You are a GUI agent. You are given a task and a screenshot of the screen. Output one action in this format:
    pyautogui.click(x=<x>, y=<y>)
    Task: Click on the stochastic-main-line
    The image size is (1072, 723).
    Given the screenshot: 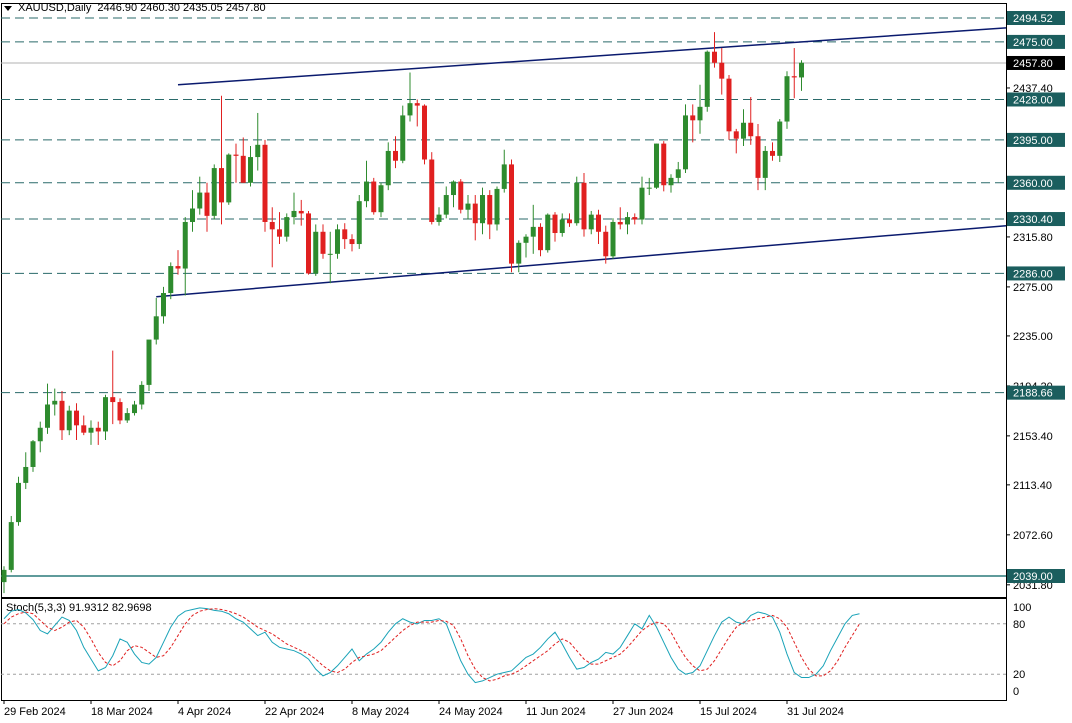 What is the action you would take?
    pyautogui.click(x=431, y=645)
    